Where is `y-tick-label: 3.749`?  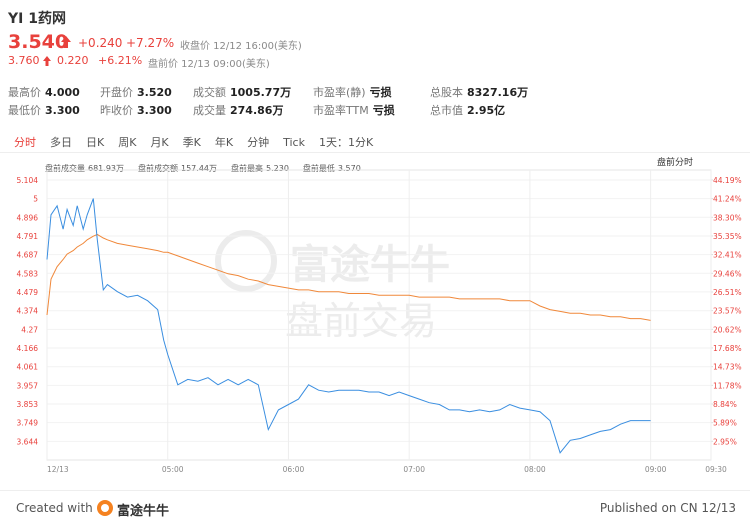
y-tick-label: 3.749 is located at coordinates (28, 423).